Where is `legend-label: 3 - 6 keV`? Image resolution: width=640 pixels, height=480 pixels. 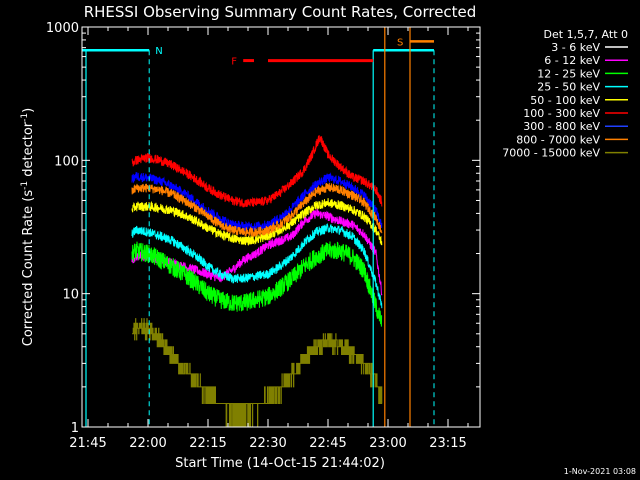 legend-label: 3 - 6 keV is located at coordinates (575, 47).